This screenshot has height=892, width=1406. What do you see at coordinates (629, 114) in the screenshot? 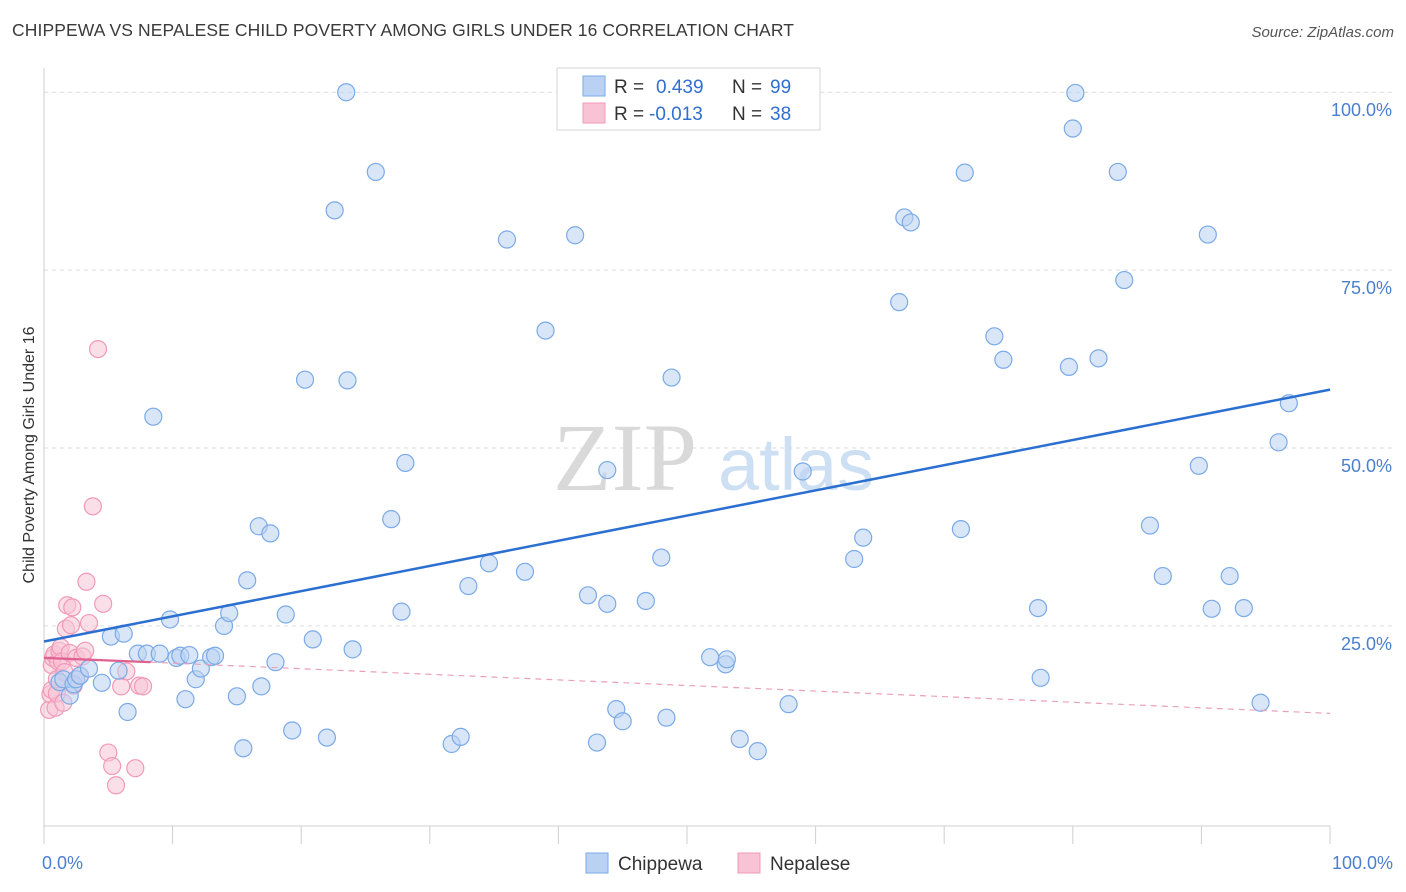
I see `stats-r-label-nepalese: R =` at bounding box center [629, 114].